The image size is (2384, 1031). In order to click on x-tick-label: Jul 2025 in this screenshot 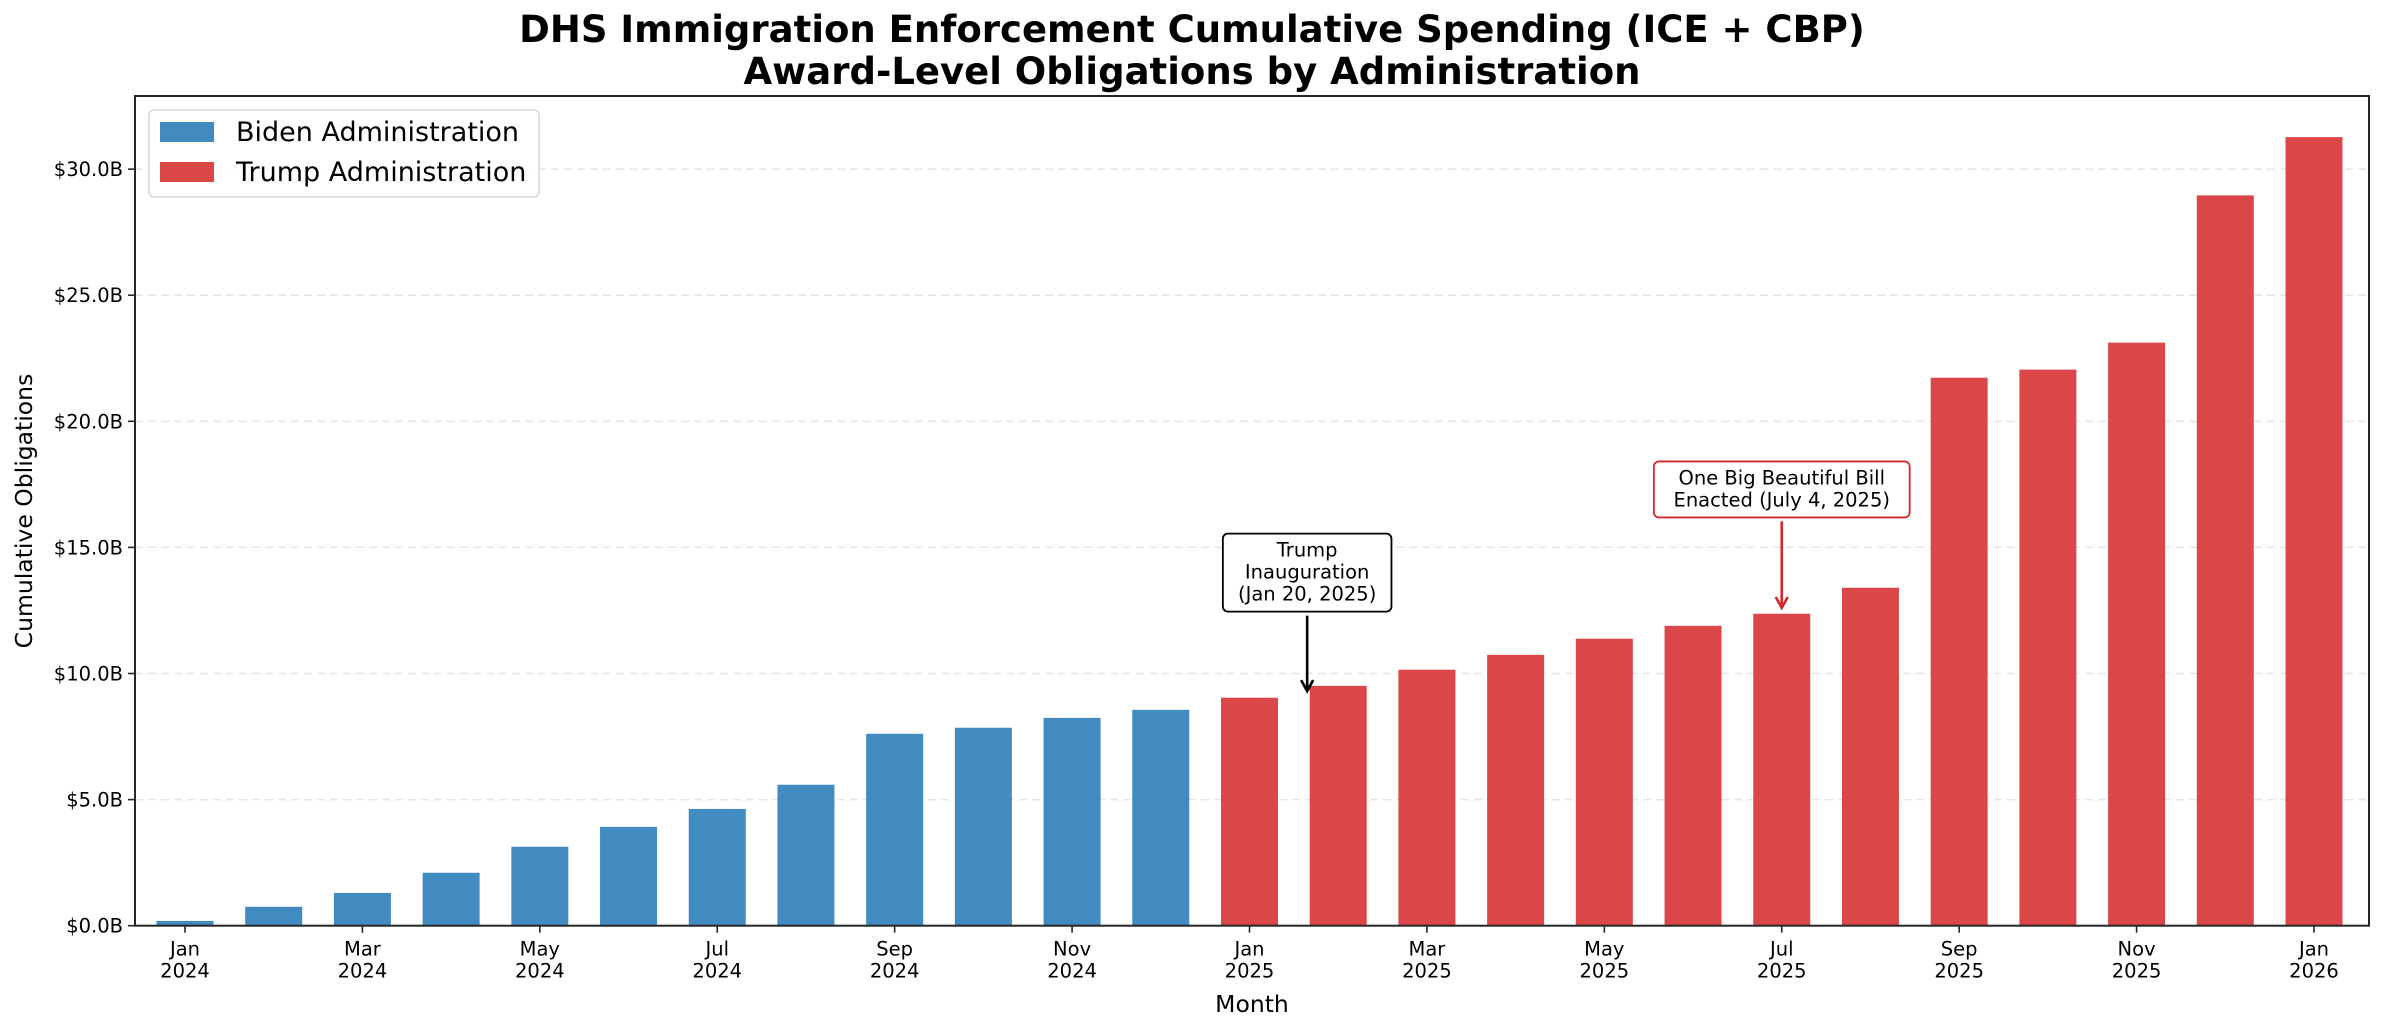, I will do `click(1782, 960)`.